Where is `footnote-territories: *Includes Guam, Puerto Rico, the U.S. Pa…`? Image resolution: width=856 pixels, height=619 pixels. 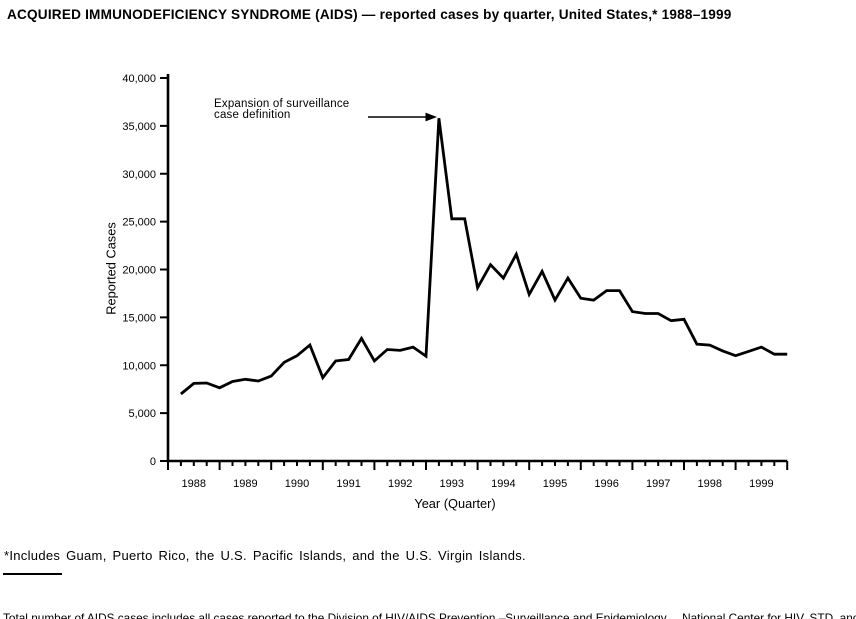
footnote-territories: *Includes Guam, Puerto Rico, the U.S. Pa… is located at coordinates (265, 555).